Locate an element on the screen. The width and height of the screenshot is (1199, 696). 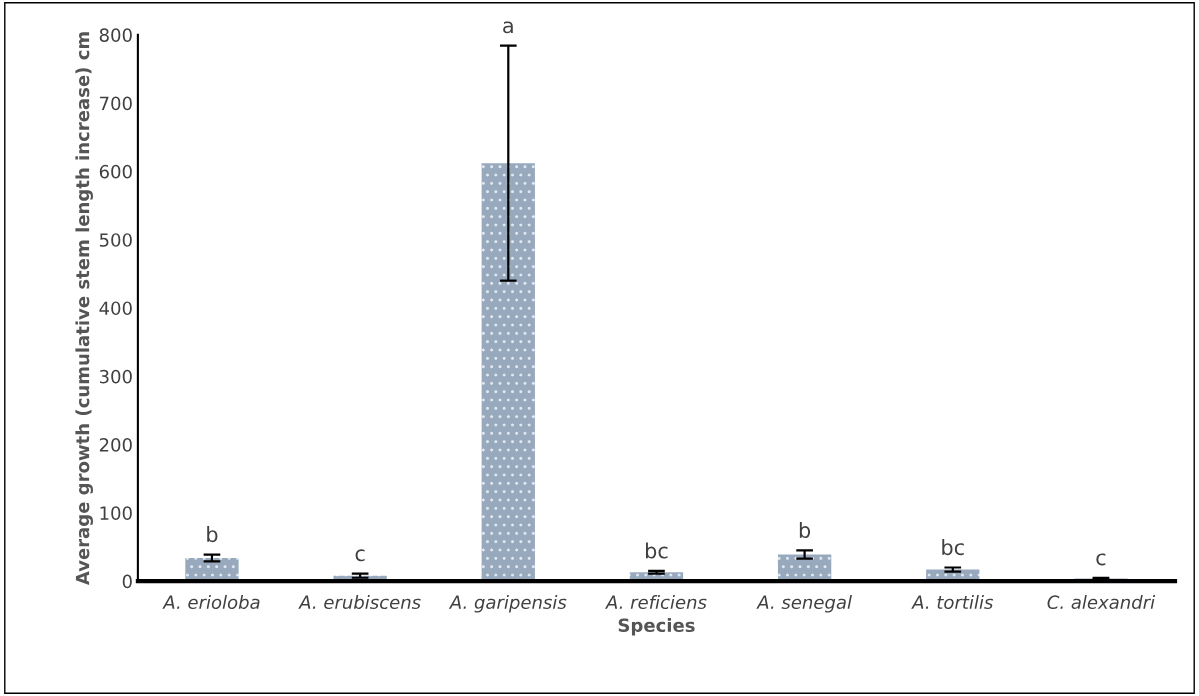
y-tick-label: 200 is located at coordinates (115, 445).